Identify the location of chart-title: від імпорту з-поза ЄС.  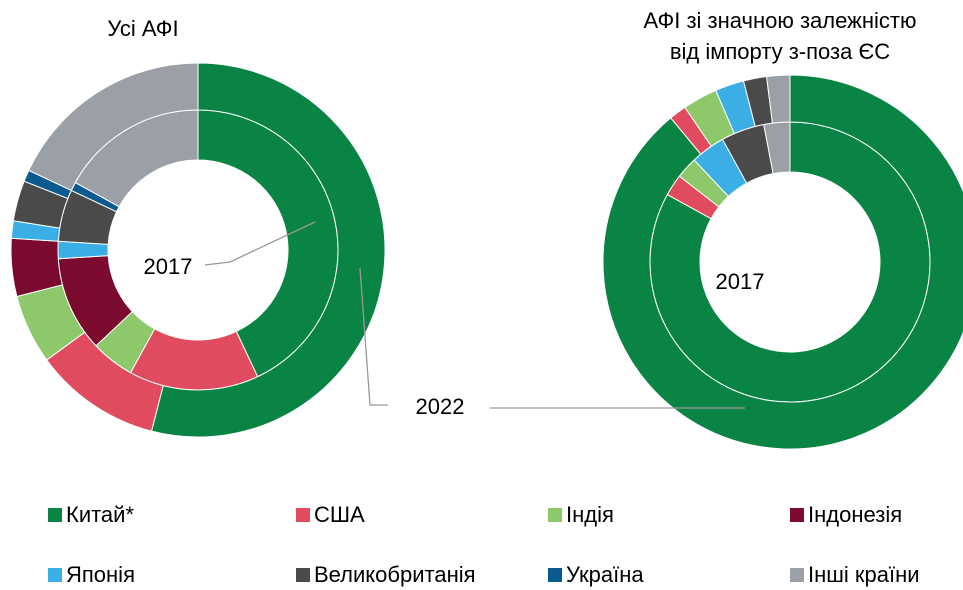
(780, 51).